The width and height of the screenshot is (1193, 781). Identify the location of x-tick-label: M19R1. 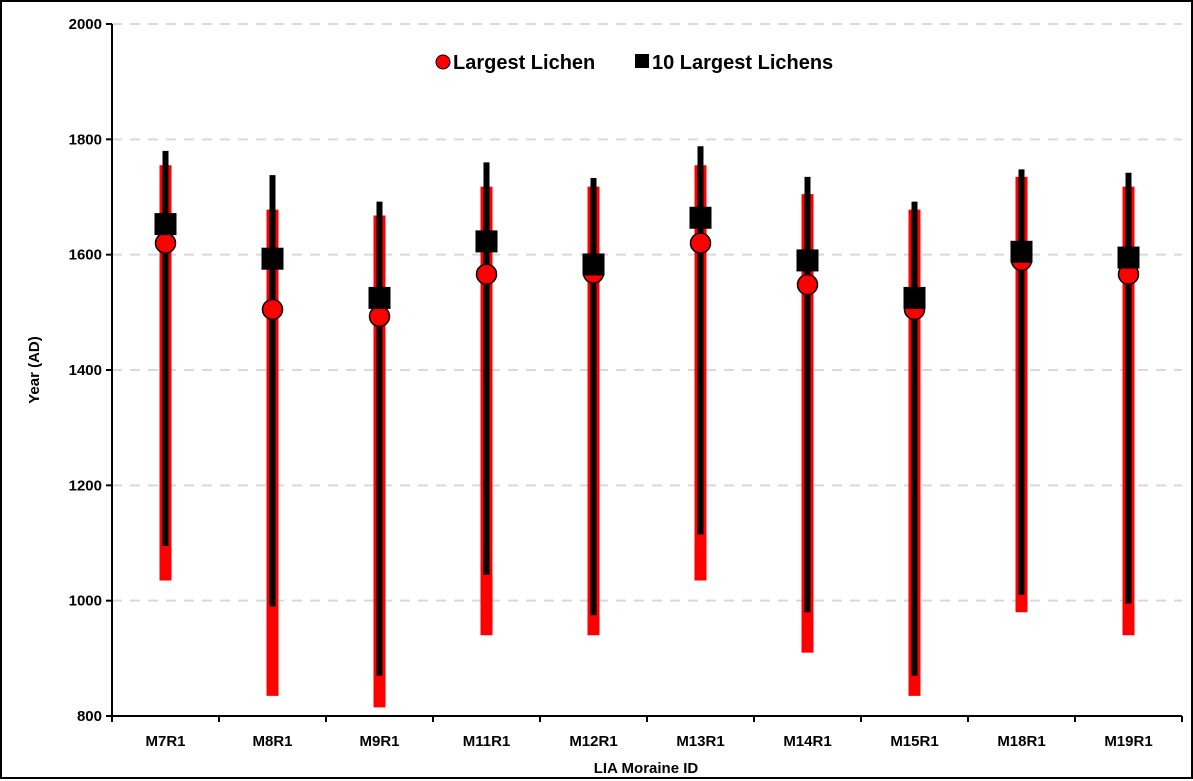
(1128, 741).